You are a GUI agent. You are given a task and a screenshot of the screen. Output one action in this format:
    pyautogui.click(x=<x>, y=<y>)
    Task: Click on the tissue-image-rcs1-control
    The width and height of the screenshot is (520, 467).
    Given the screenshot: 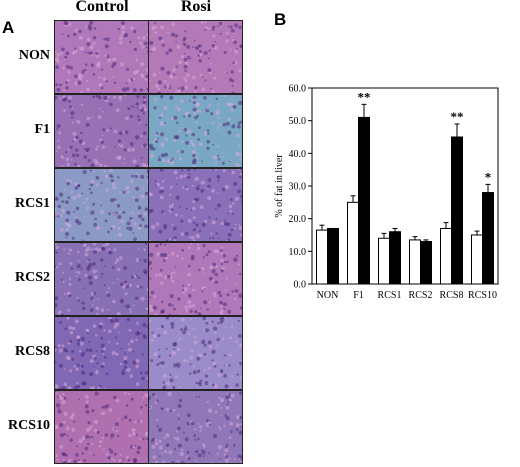 What is the action you would take?
    pyautogui.click(x=101, y=205)
    